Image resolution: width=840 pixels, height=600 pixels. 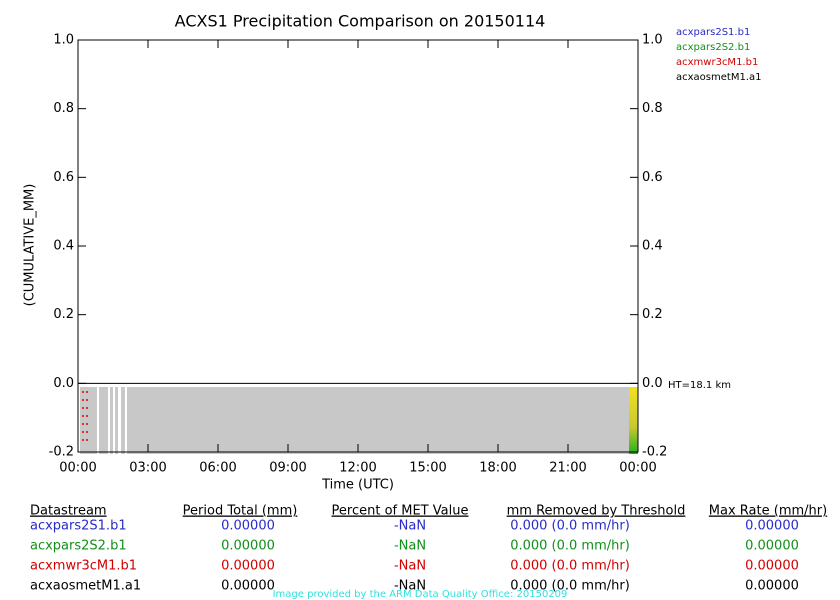 I want to click on x-tick-label: 12:00, so click(x=357, y=468).